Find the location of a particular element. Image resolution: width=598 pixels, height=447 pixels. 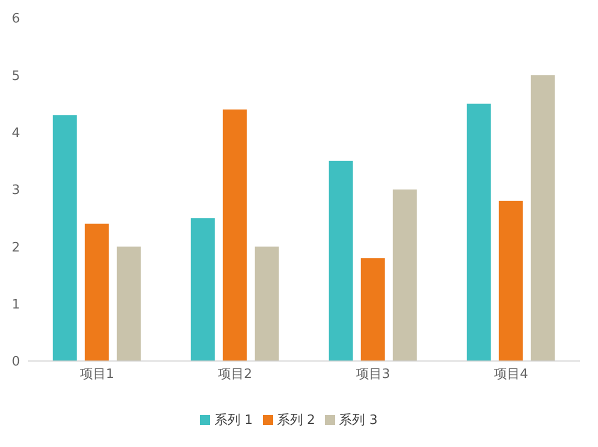

x-tick-label: 项目4 is located at coordinates (511, 374).